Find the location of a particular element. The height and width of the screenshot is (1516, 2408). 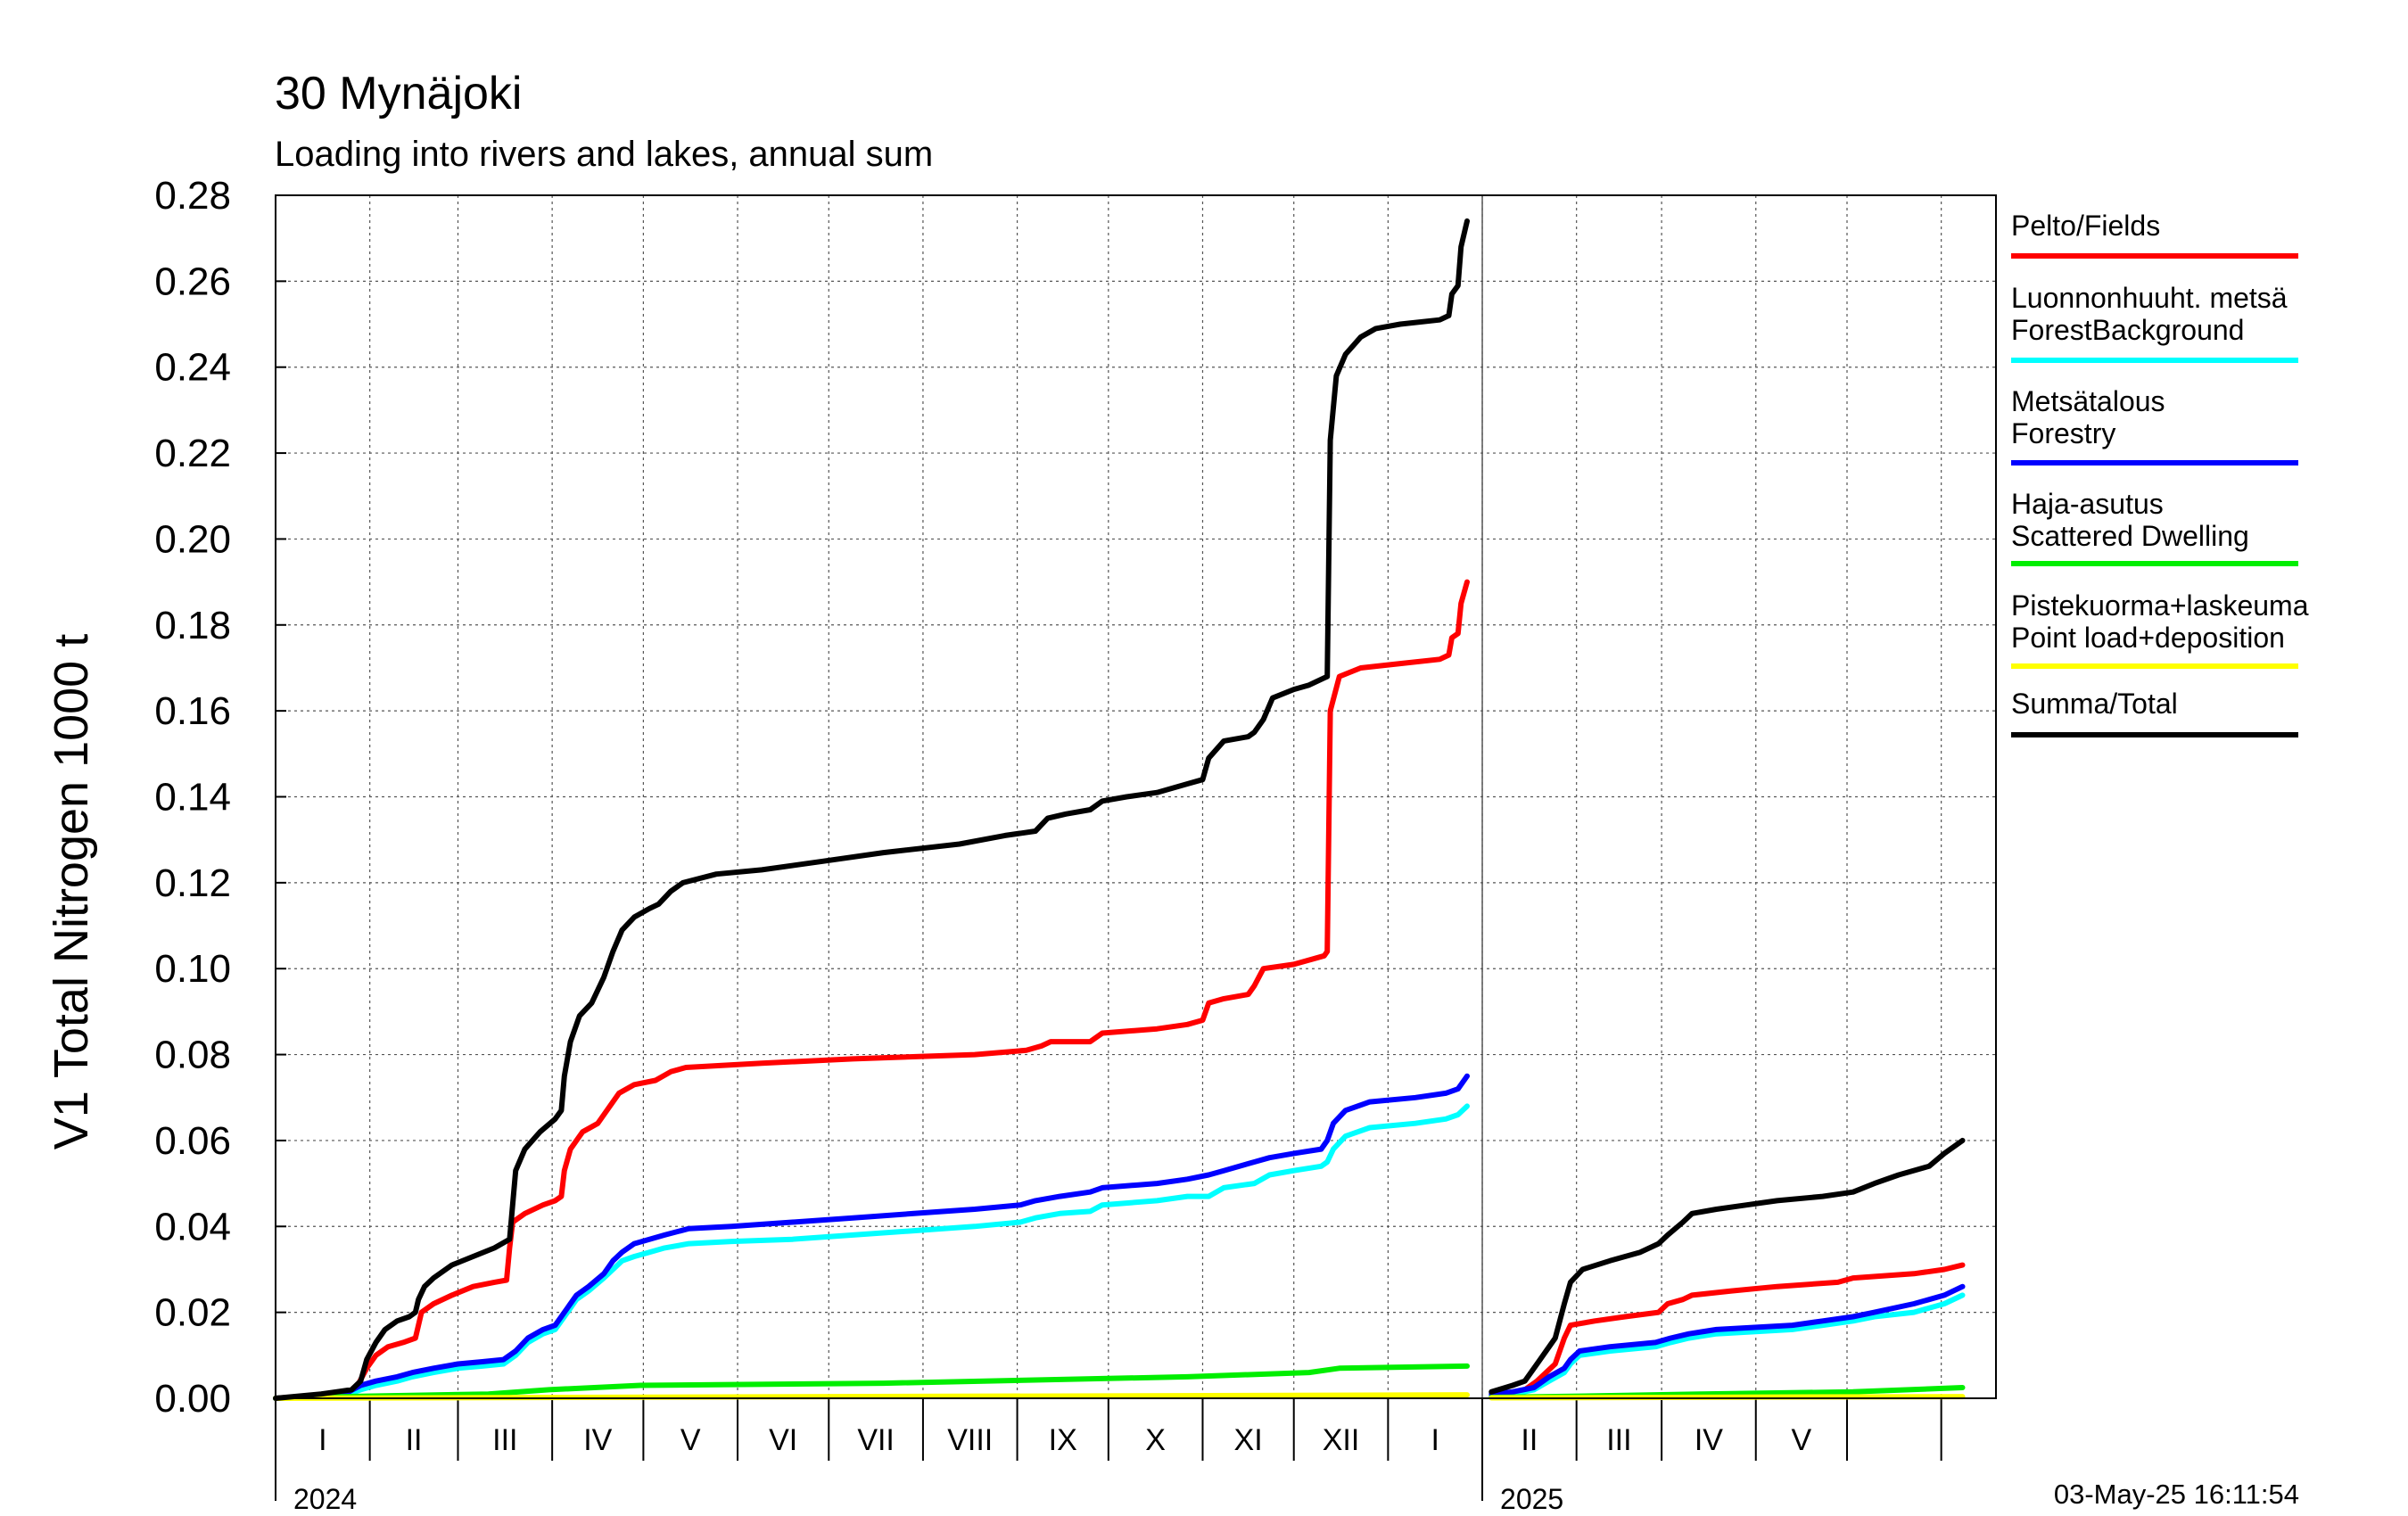

y-tick-label: 0.06 is located at coordinates (192, 1141).